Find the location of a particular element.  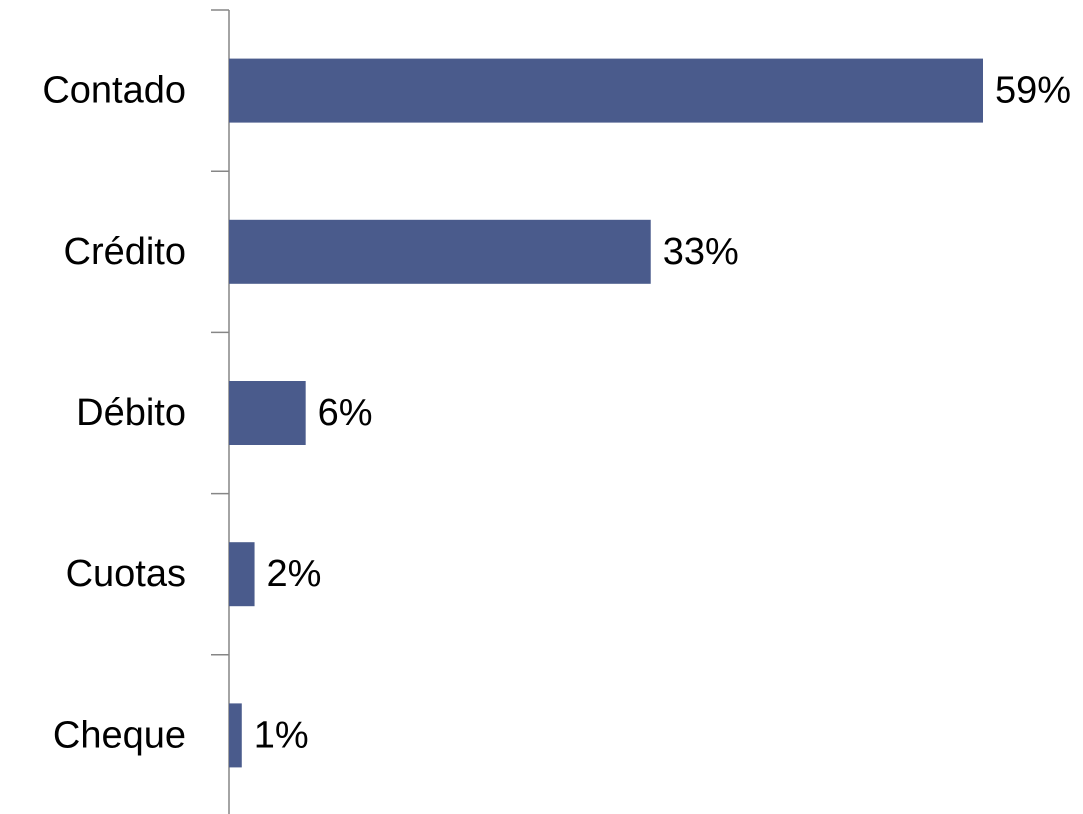

data-label: 59% is located at coordinates (1033, 91).